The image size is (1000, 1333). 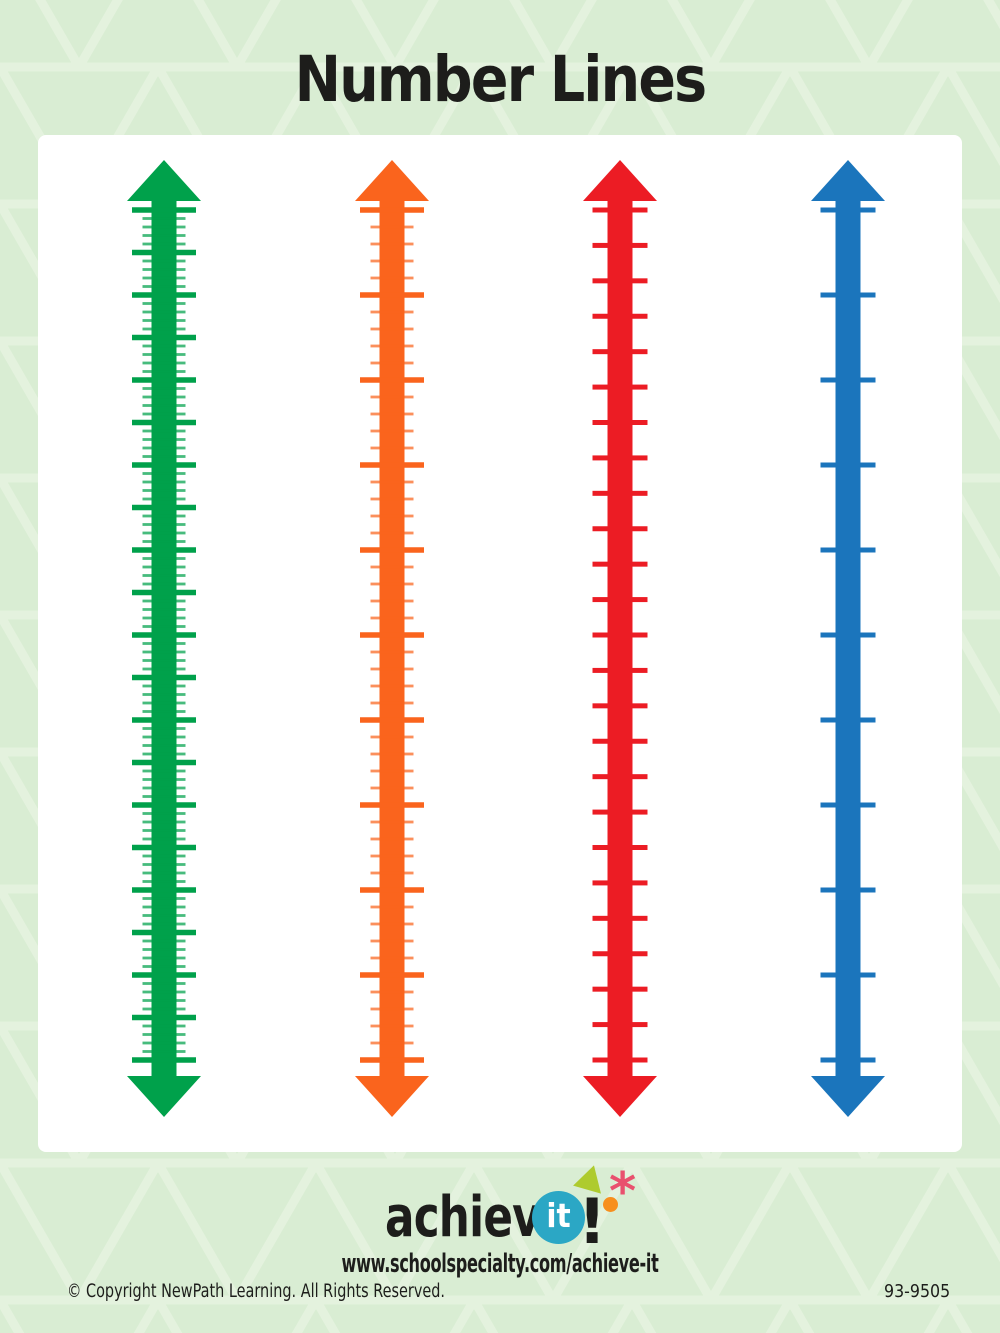 I want to click on red-number-line-graphic, so click(x=620, y=638).